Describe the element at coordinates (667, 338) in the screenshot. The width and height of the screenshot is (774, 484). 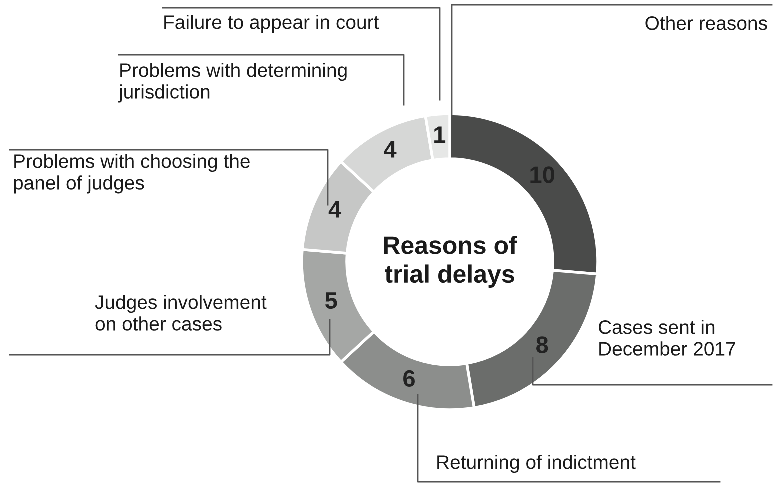
I see `slice-label: Cases sent in December 2017` at that location.